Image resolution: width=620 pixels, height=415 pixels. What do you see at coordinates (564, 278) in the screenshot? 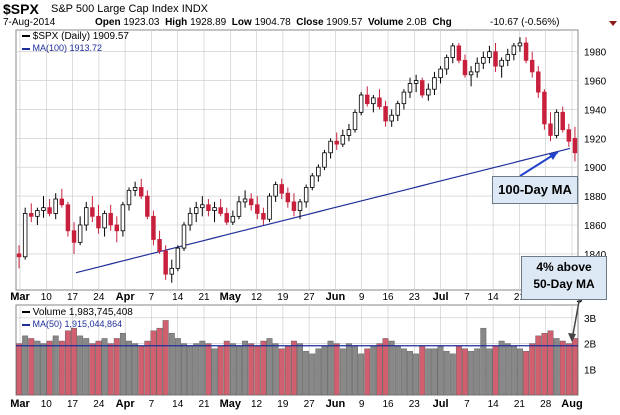
I see `volume-callout: 4% above 50-Day MA` at bounding box center [564, 278].